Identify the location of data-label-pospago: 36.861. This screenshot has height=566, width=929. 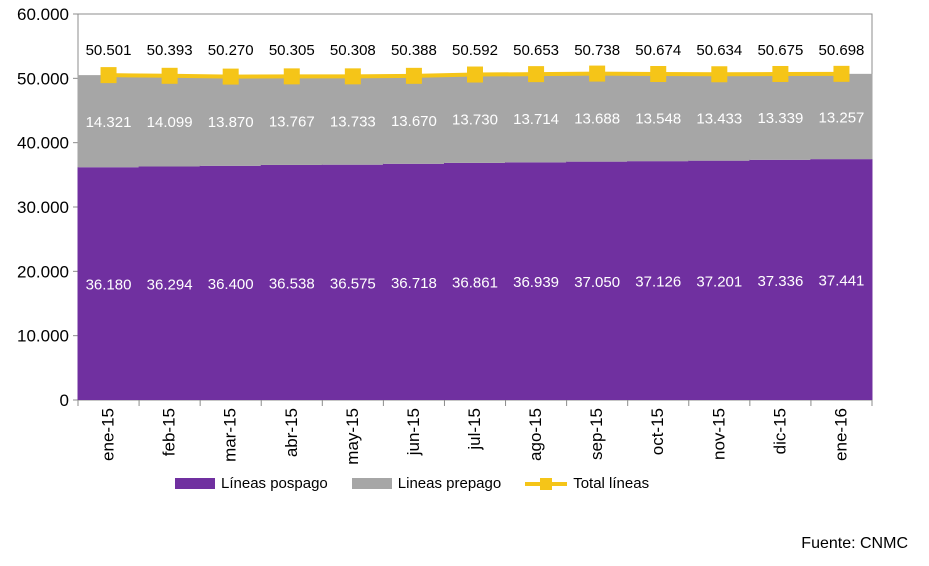
(475, 282).